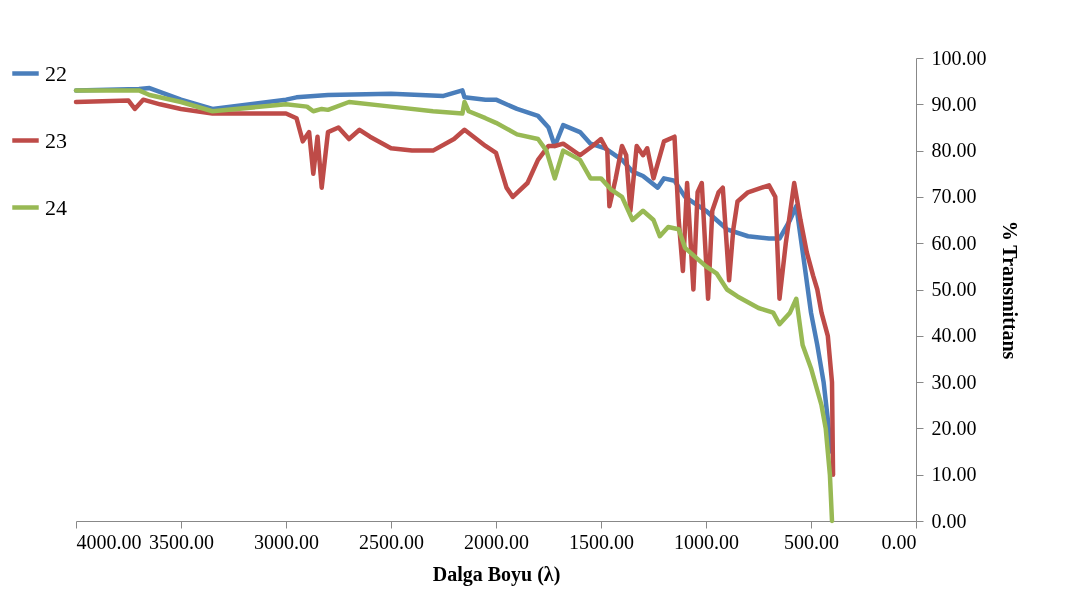  I want to click on y-tick-label: 40.00, so click(954, 335).